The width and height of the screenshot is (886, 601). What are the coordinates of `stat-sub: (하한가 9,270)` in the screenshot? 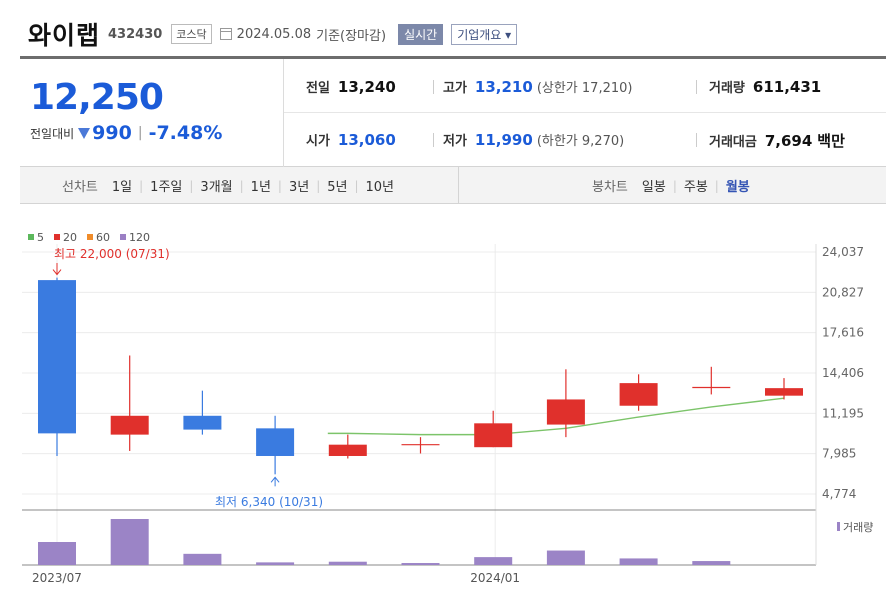 It's located at (580, 141).